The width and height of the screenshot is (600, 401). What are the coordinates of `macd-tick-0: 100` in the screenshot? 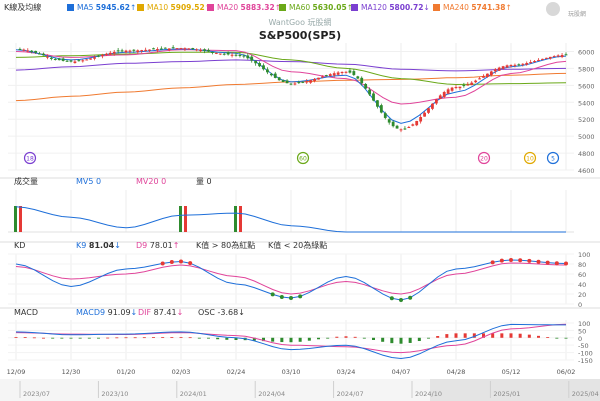 It's located at (584, 324).